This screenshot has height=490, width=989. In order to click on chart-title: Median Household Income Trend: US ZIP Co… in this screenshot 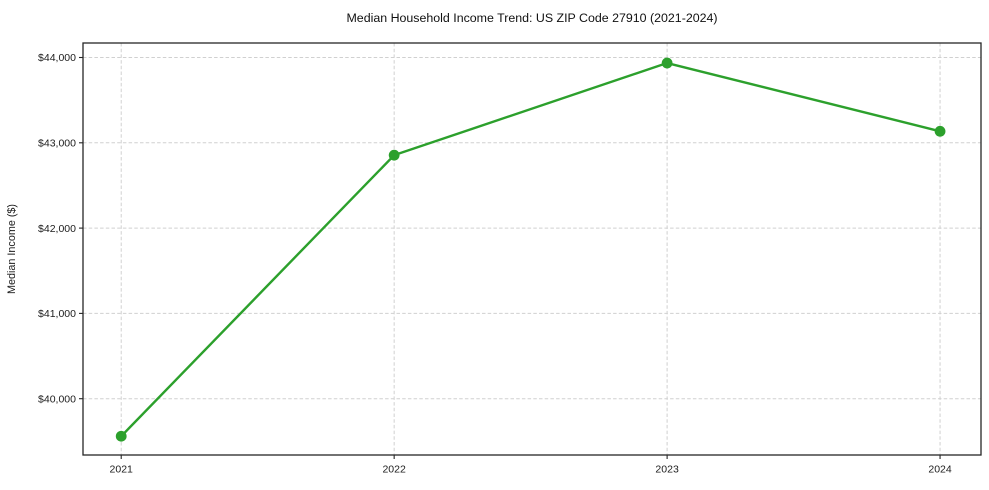, I will do `click(531, 18)`.